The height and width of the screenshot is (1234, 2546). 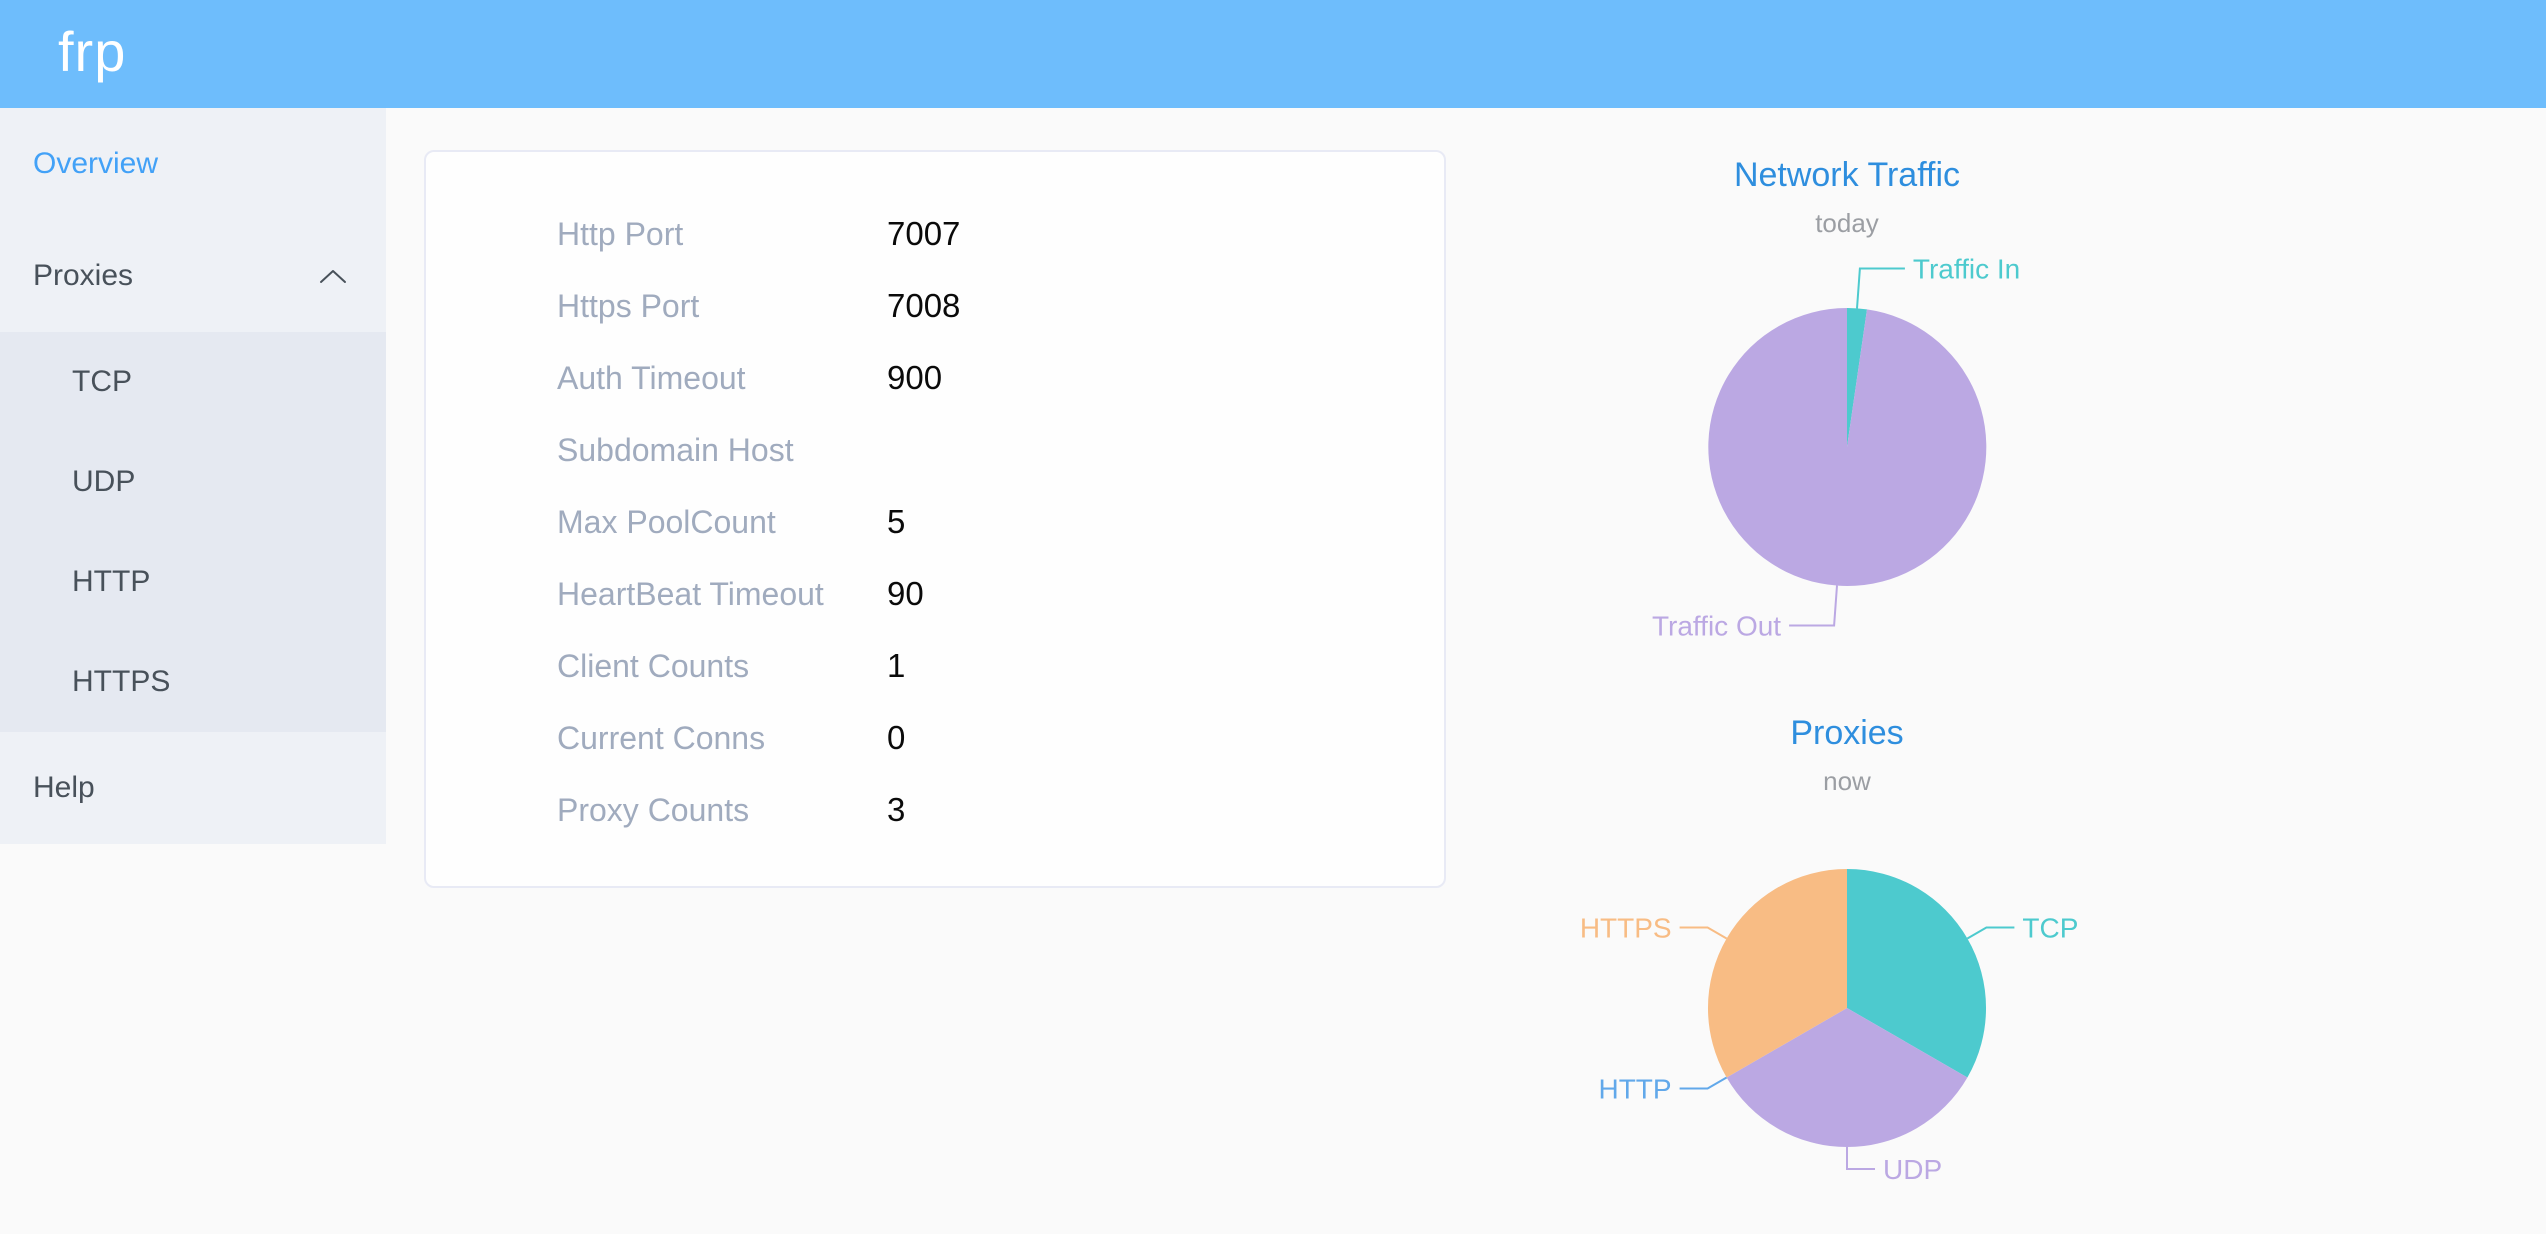 What do you see at coordinates (1990, 933) in the screenshot?
I see `pie-label-line-tcp` at bounding box center [1990, 933].